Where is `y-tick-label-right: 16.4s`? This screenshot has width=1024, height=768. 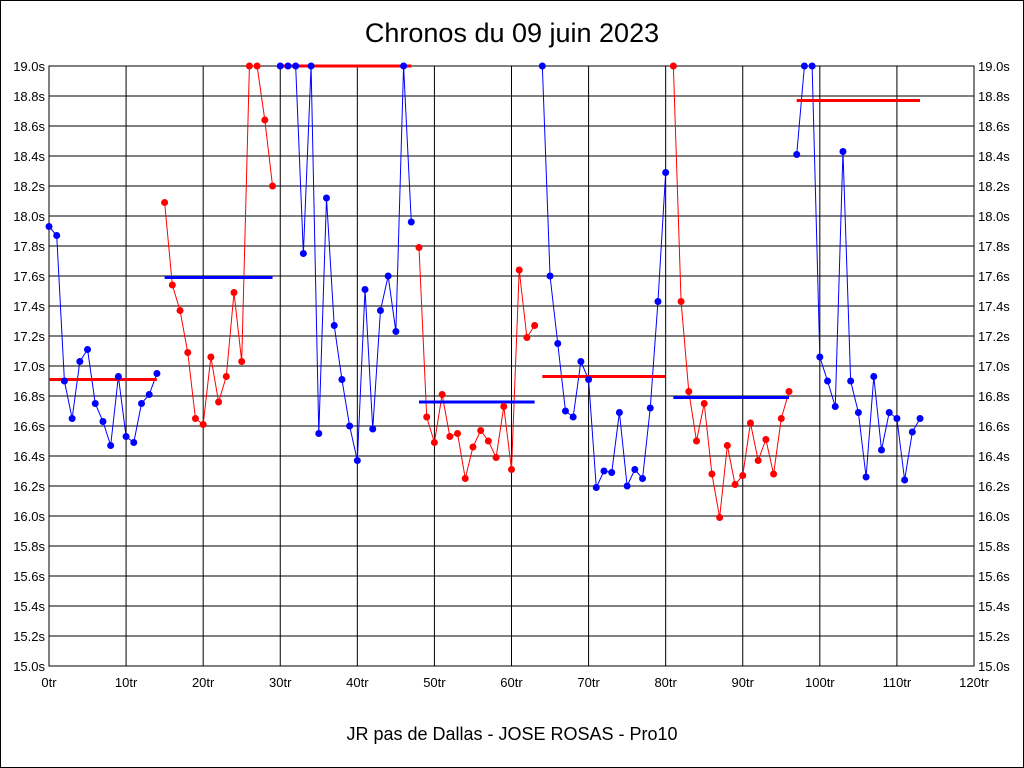
y-tick-label-right: 16.4s is located at coordinates (994, 456).